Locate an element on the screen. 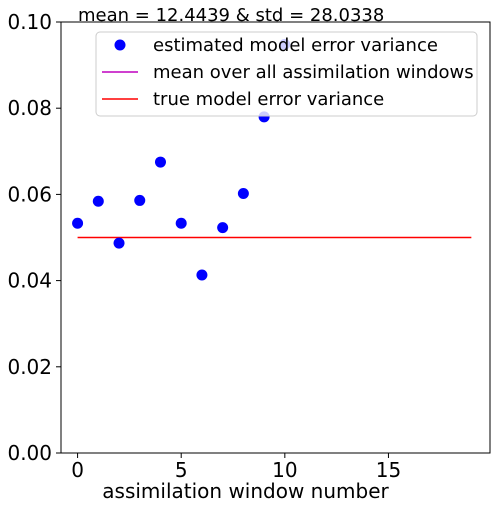 Image resolution: width=497 pixels, height=509 pixels. legend-label: mean over all assimilation windows is located at coordinates (313, 72).